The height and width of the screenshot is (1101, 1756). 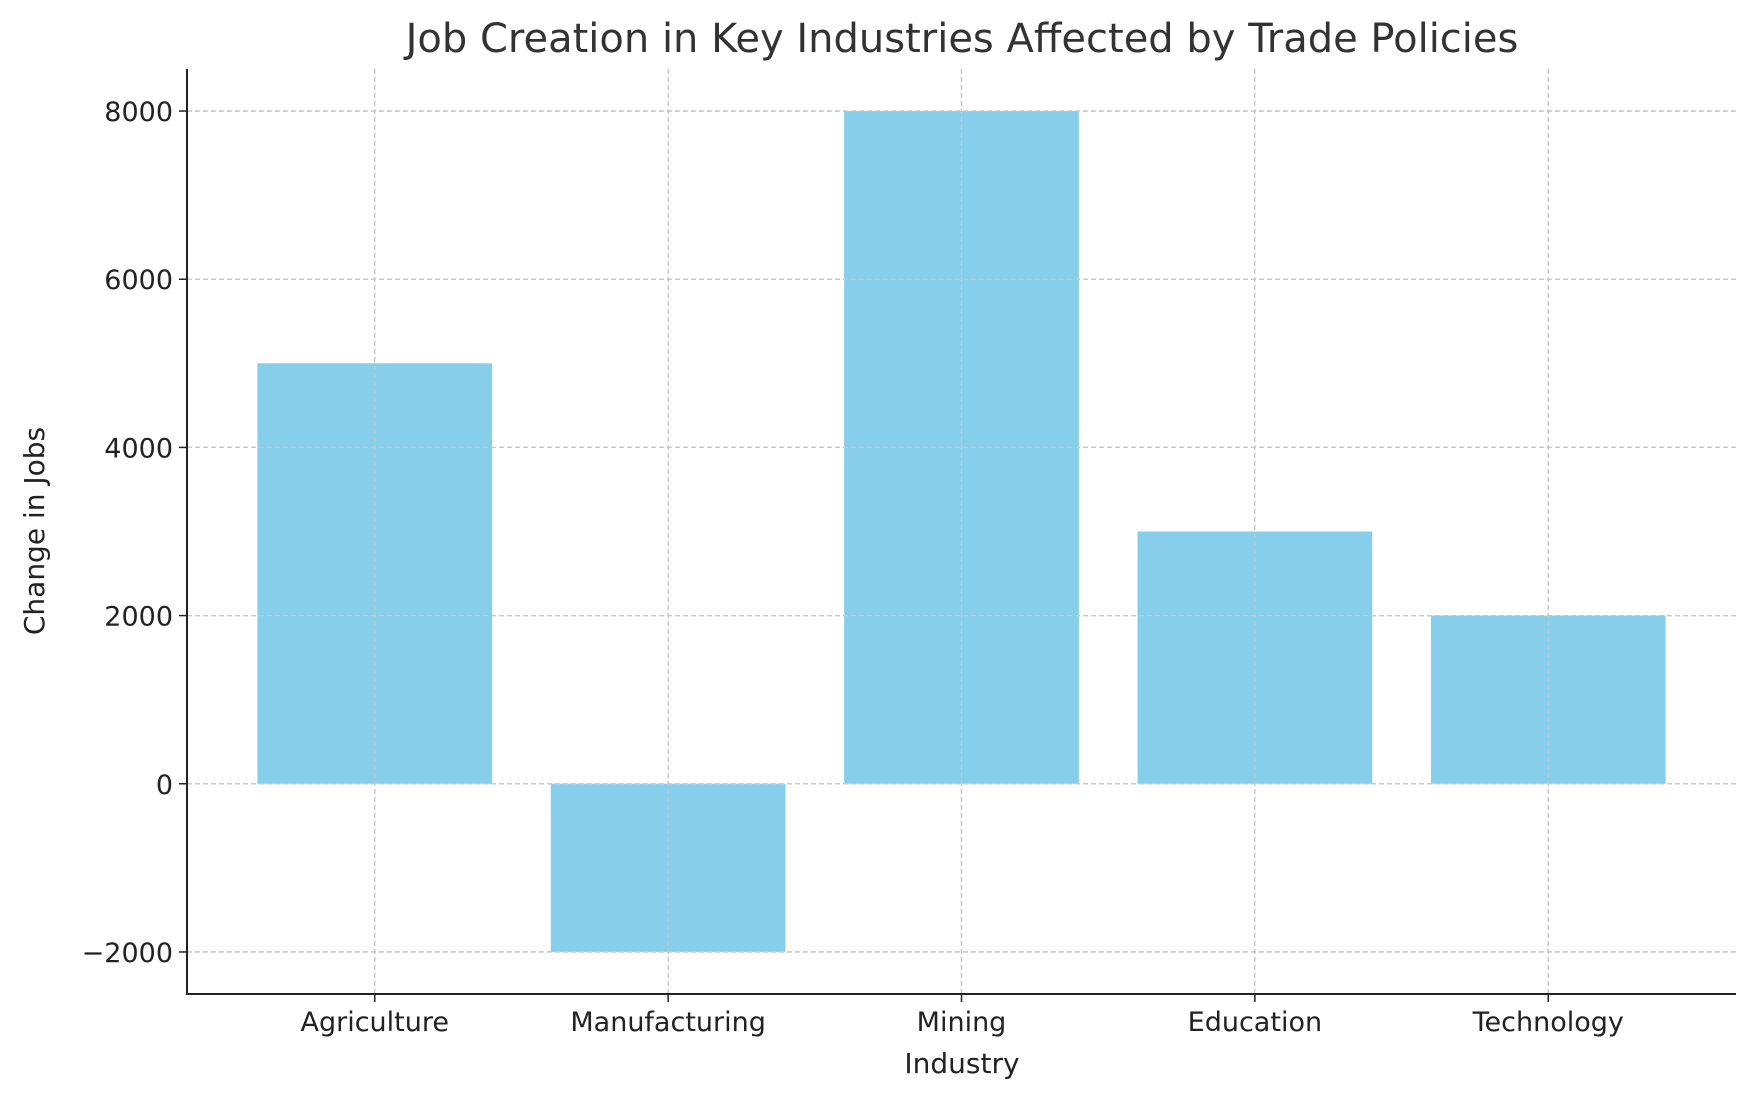 What do you see at coordinates (961, 1063) in the screenshot?
I see `x-axis-label: Industry` at bounding box center [961, 1063].